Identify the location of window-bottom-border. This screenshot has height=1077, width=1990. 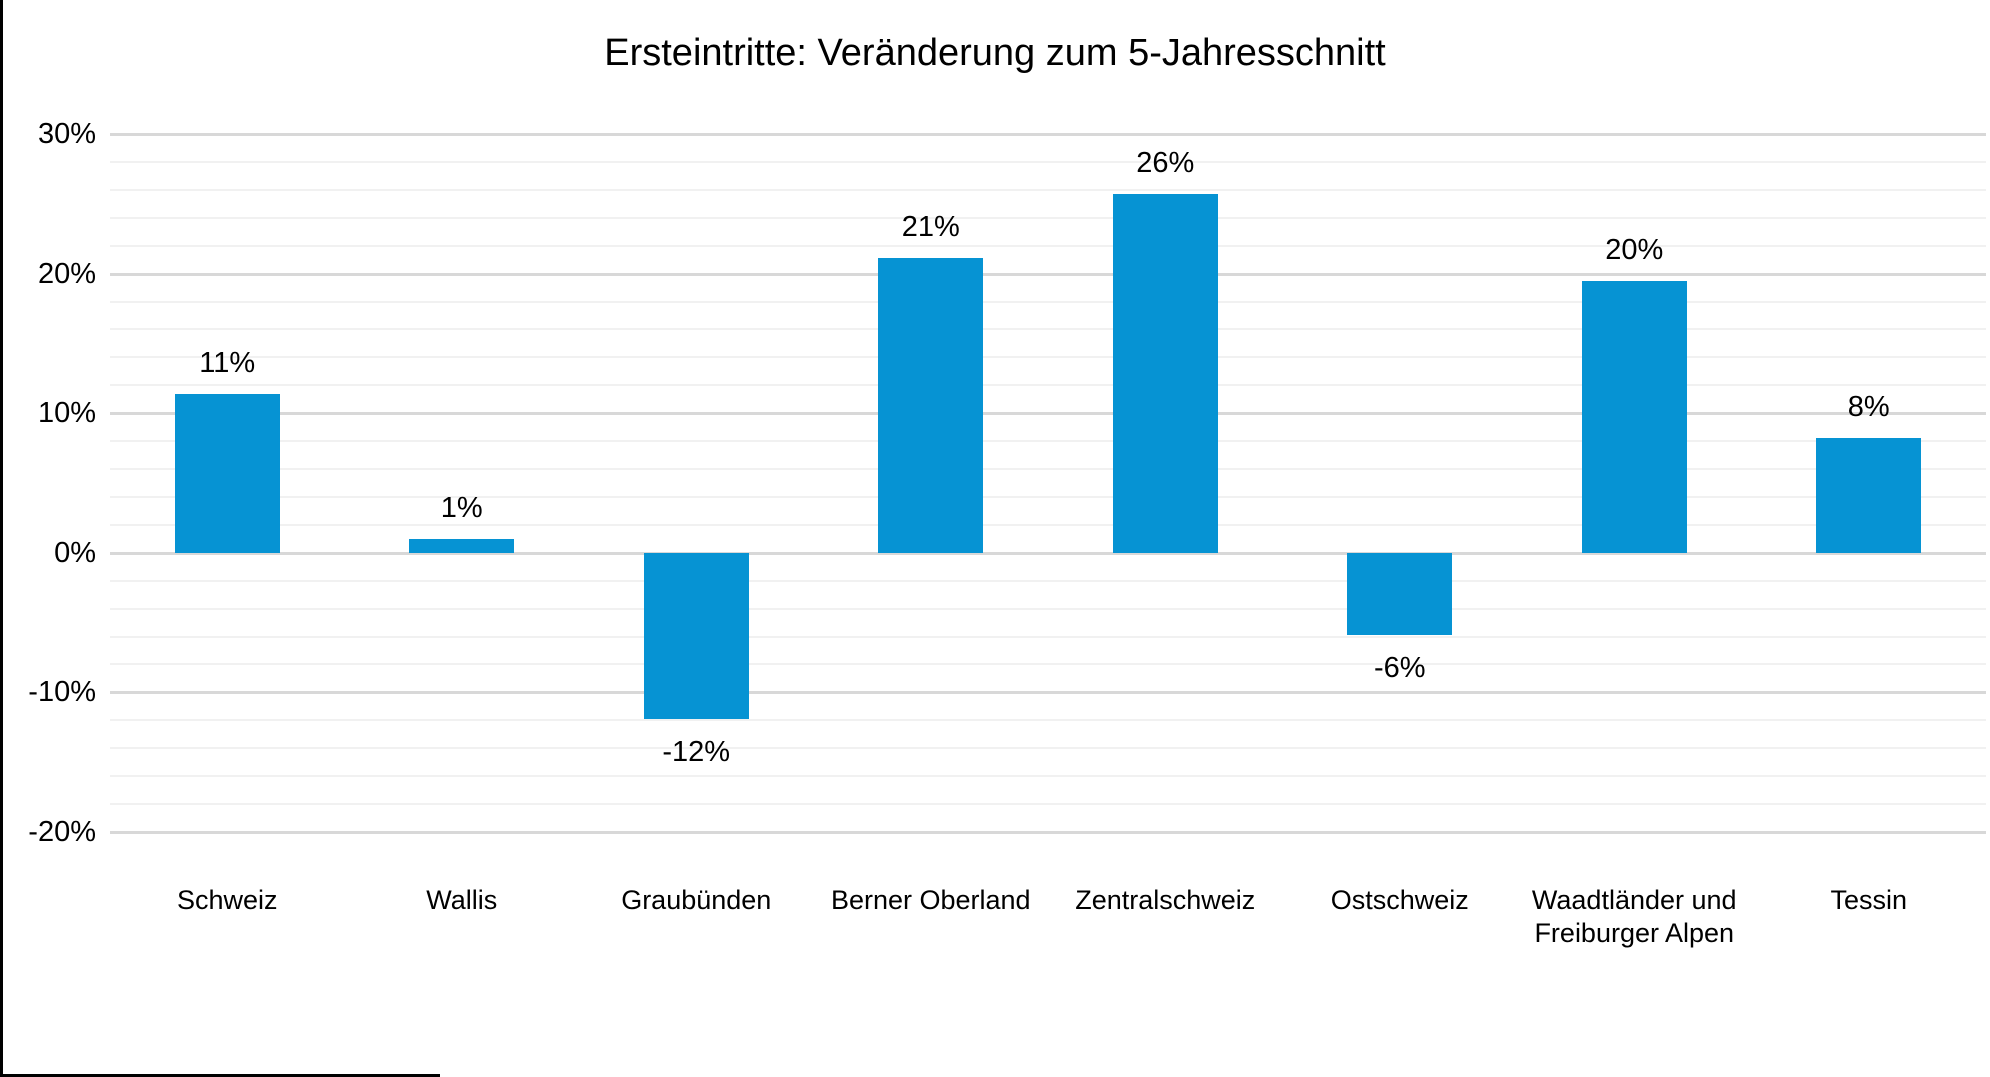
(220, 1075).